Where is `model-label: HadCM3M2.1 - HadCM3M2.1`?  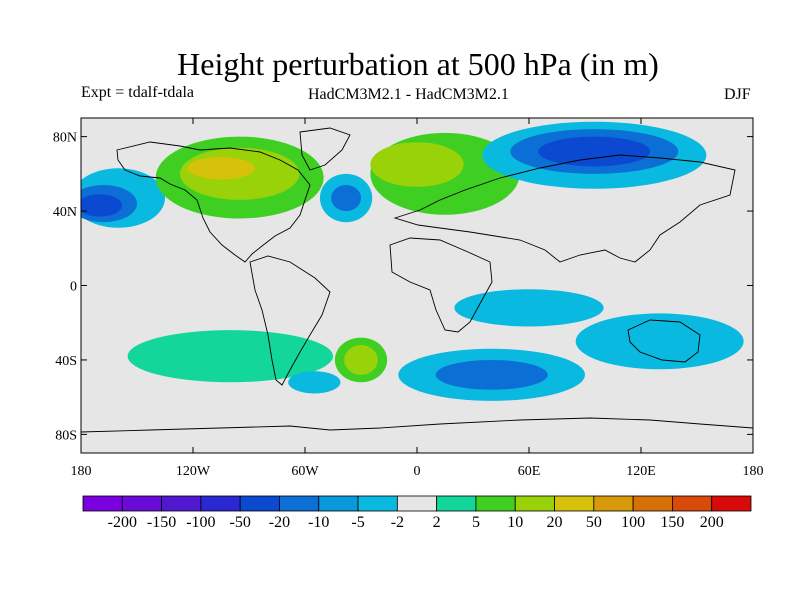
model-label: HadCM3M2.1 - HadCM3M2.1 is located at coordinates (408, 94).